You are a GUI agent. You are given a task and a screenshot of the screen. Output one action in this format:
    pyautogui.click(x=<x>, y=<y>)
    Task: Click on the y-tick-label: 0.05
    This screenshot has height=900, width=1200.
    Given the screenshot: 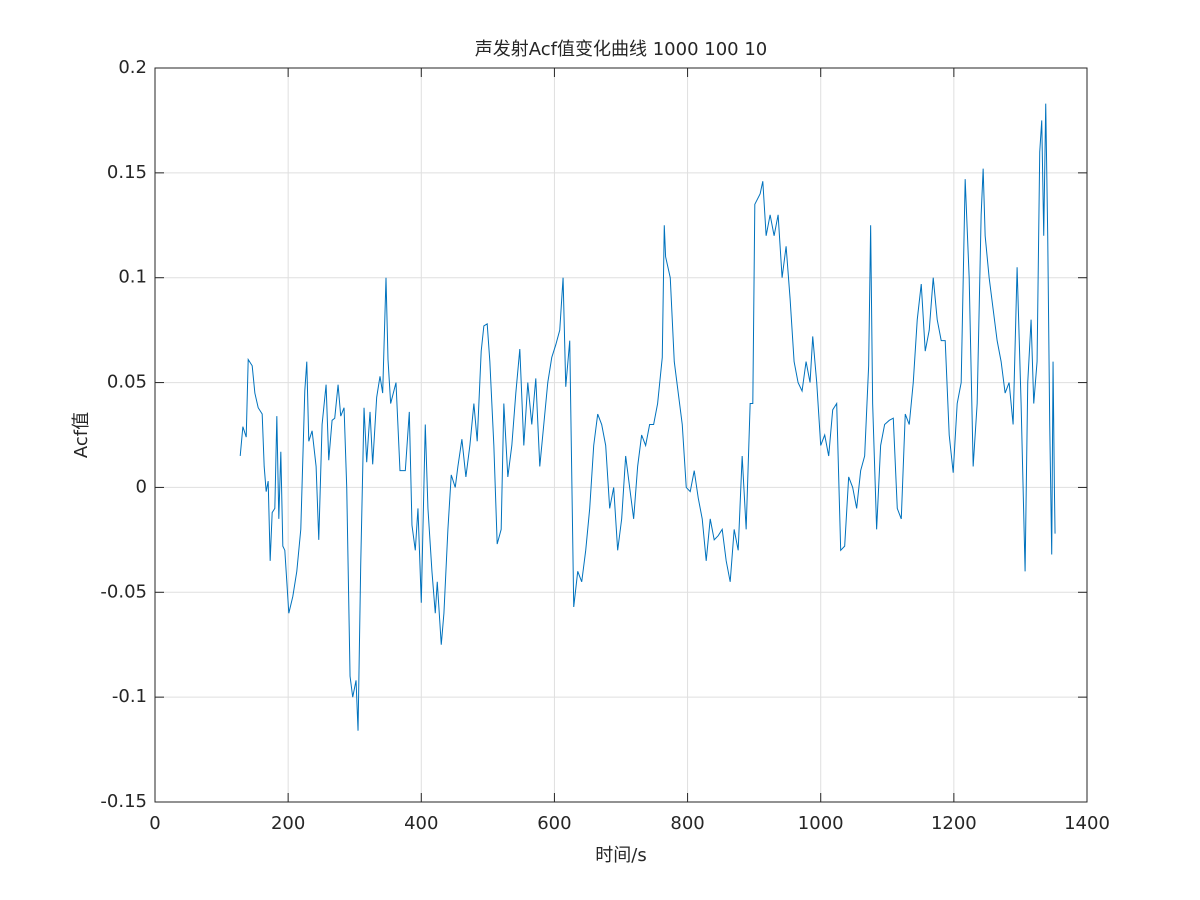 What is the action you would take?
    pyautogui.click(x=127, y=382)
    